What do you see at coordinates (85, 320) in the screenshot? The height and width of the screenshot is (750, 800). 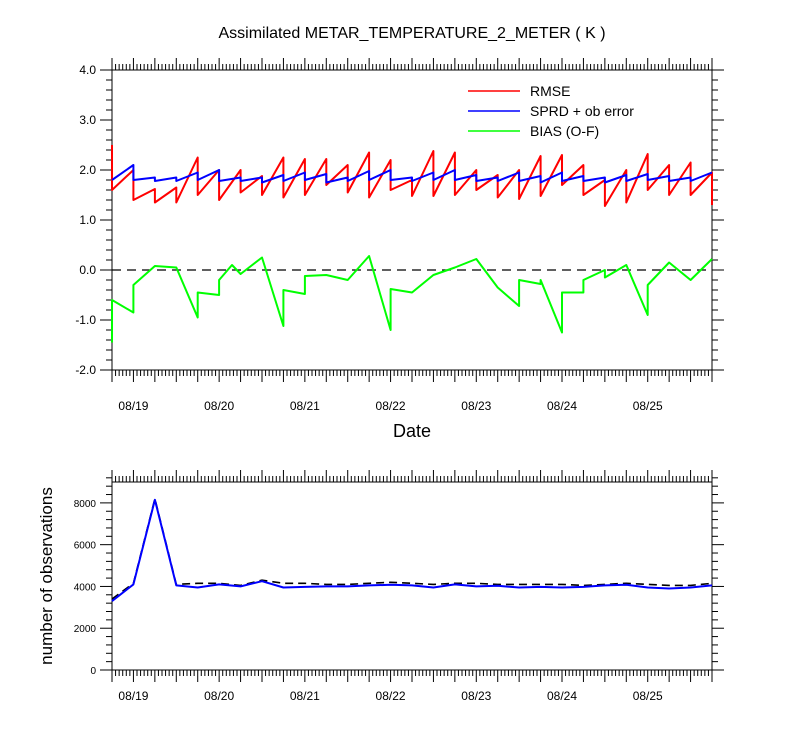 I see `y-tick-label: -1.0` at bounding box center [85, 320].